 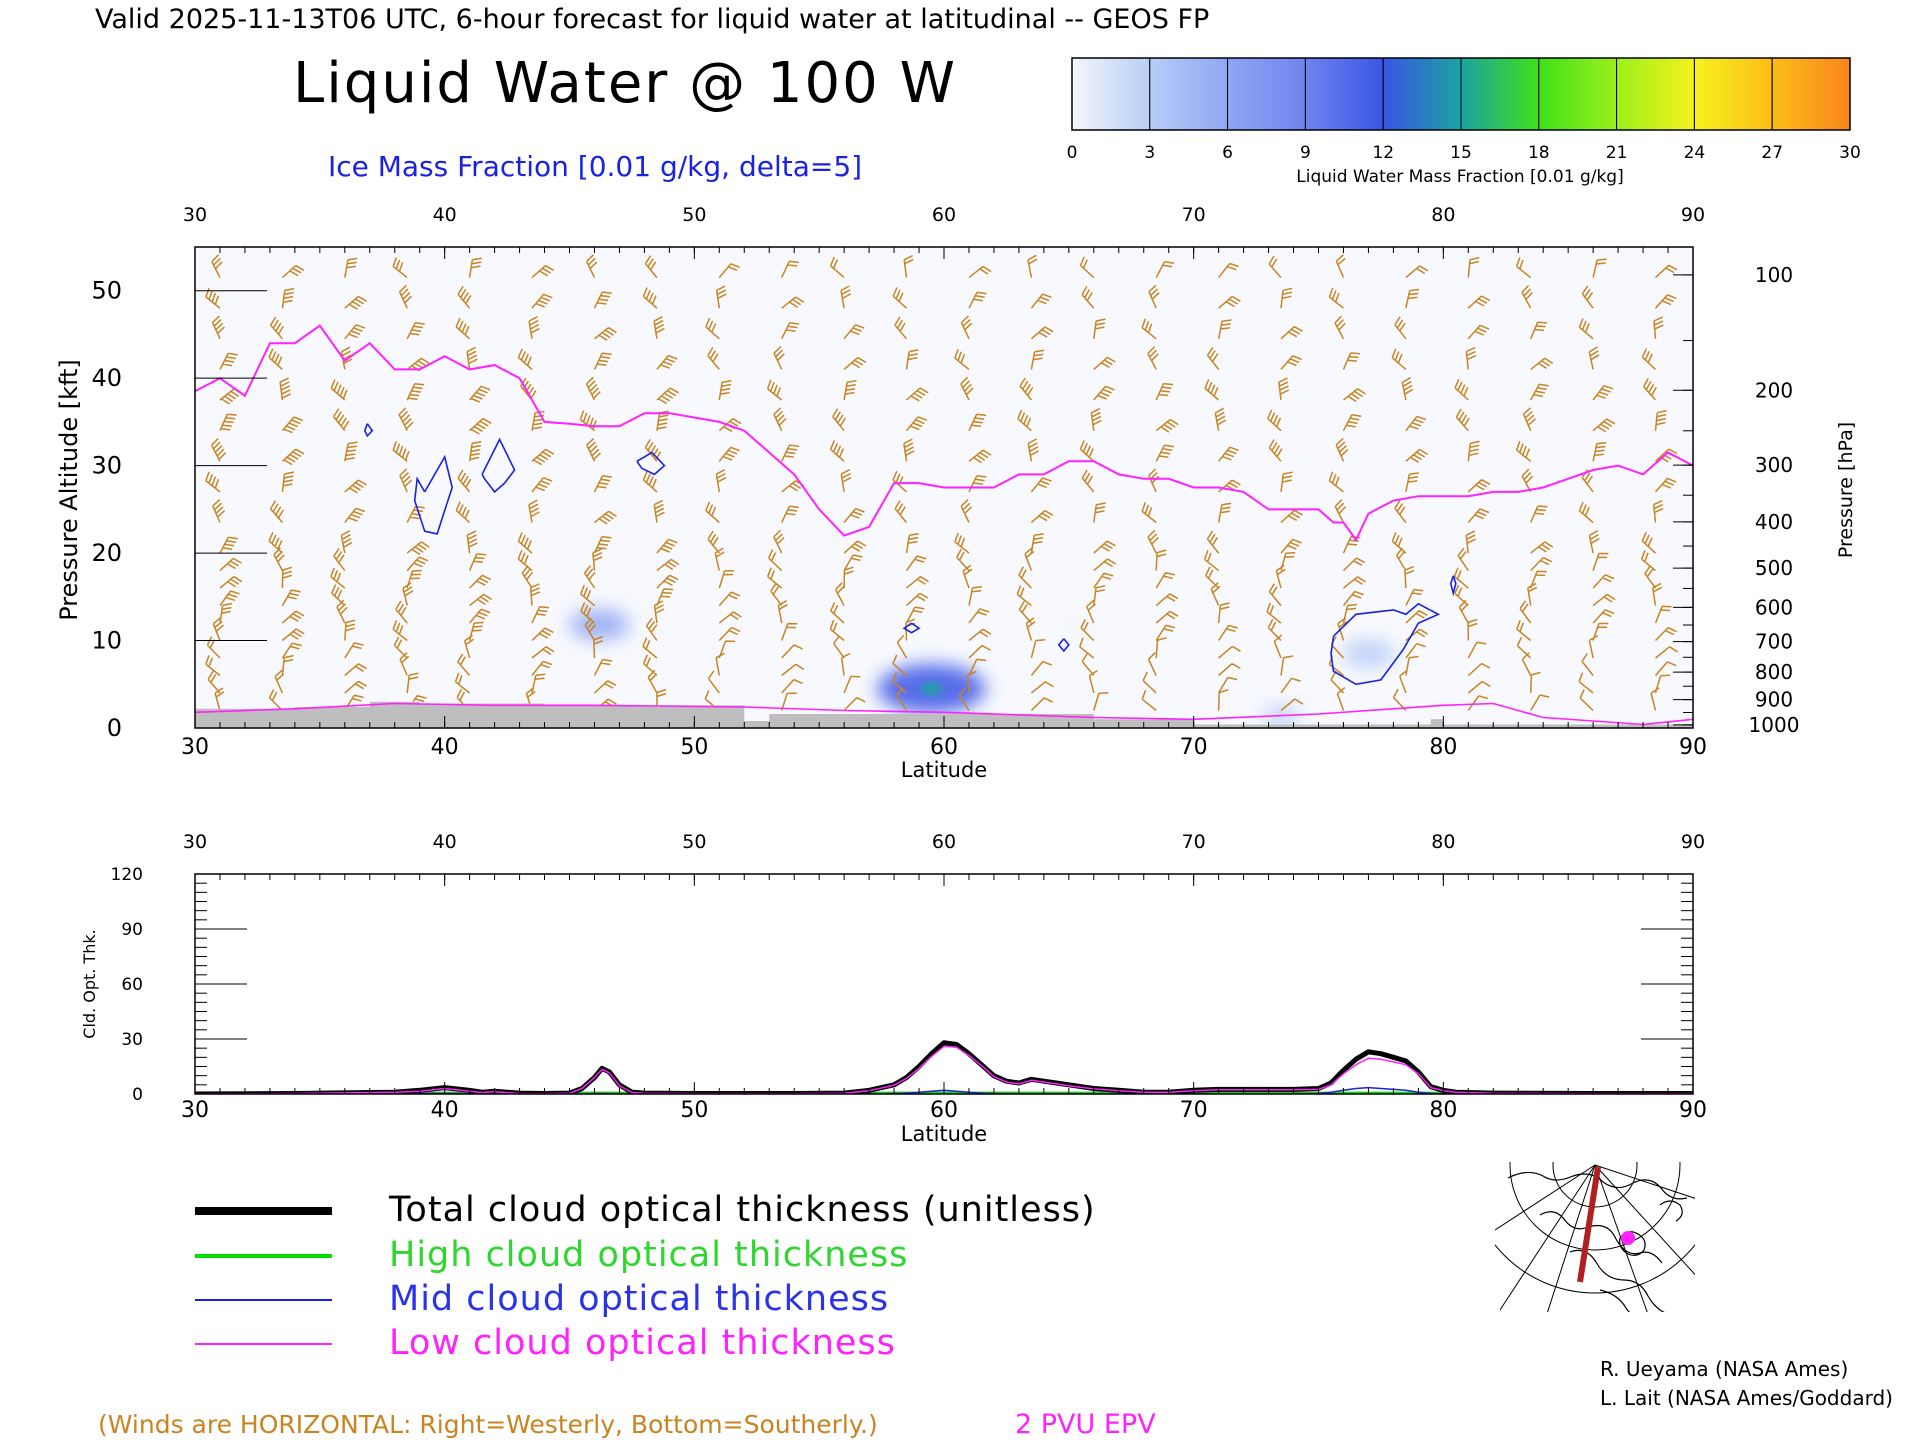 I want to click on pressure-tick-label: 100, so click(x=1774, y=275).